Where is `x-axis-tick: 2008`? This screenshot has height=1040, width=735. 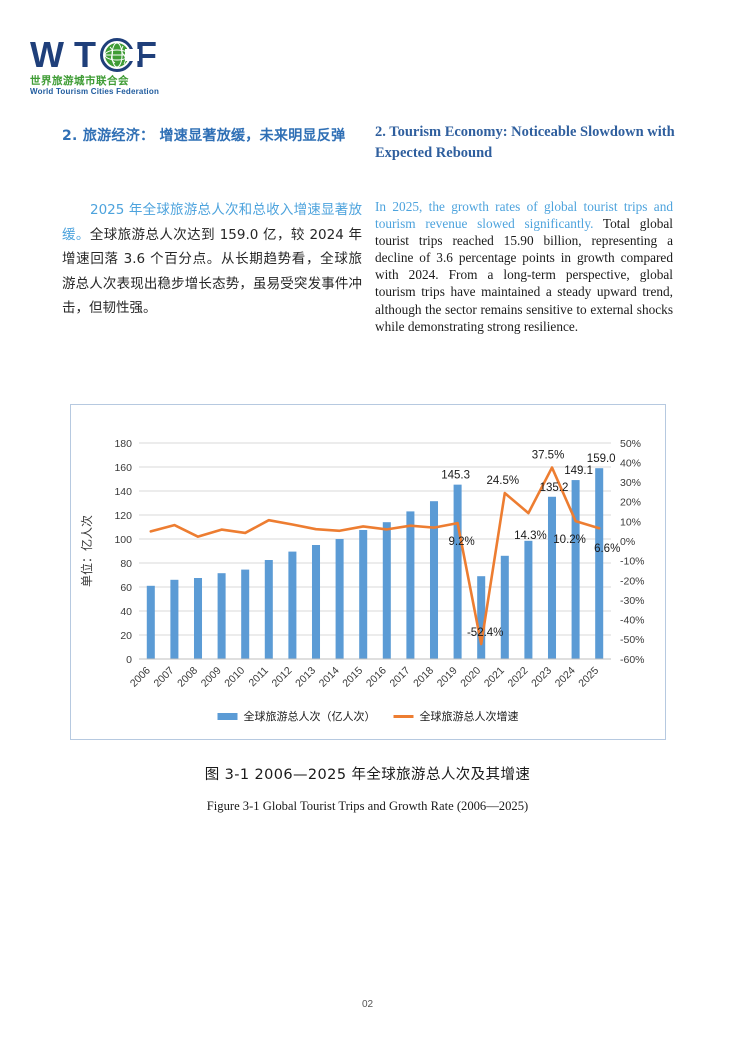 x-axis-tick: 2008 is located at coordinates (187, 677).